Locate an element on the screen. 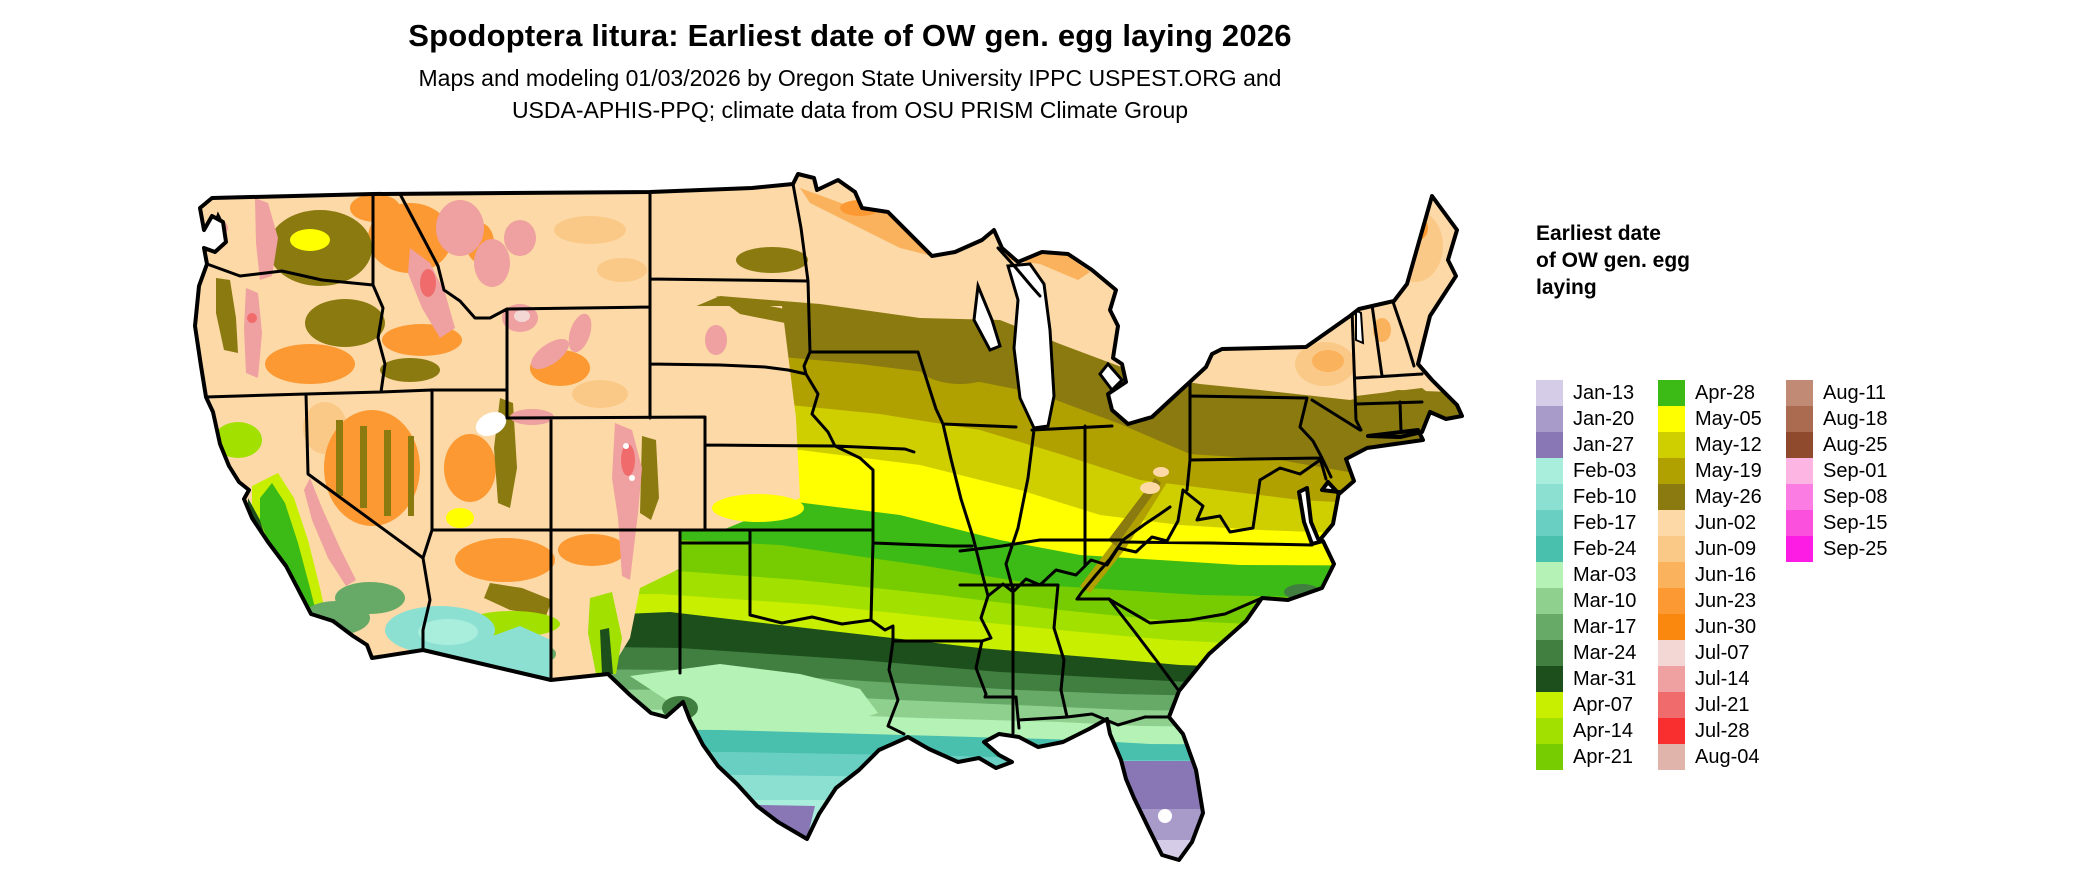 This screenshot has width=2100, height=893. legend-label: Apr-28 is located at coordinates (1725, 392).